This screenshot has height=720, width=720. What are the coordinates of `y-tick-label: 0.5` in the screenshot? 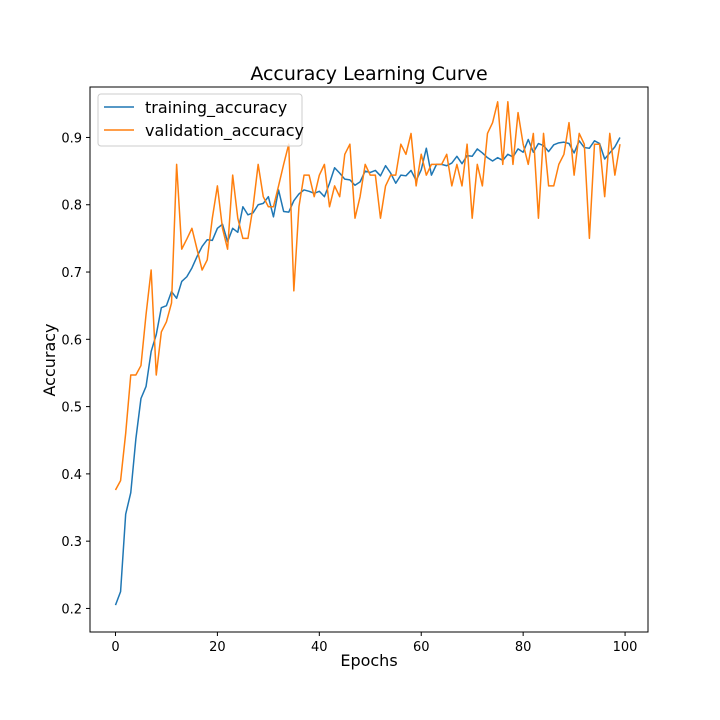 It's located at (71, 408).